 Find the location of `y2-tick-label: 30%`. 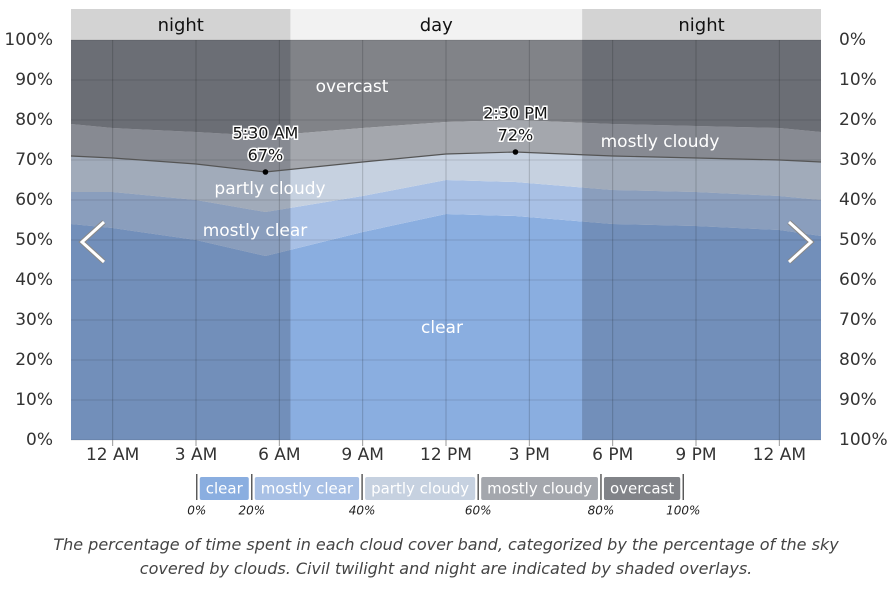

y2-tick-label: 30% is located at coordinates (858, 160).